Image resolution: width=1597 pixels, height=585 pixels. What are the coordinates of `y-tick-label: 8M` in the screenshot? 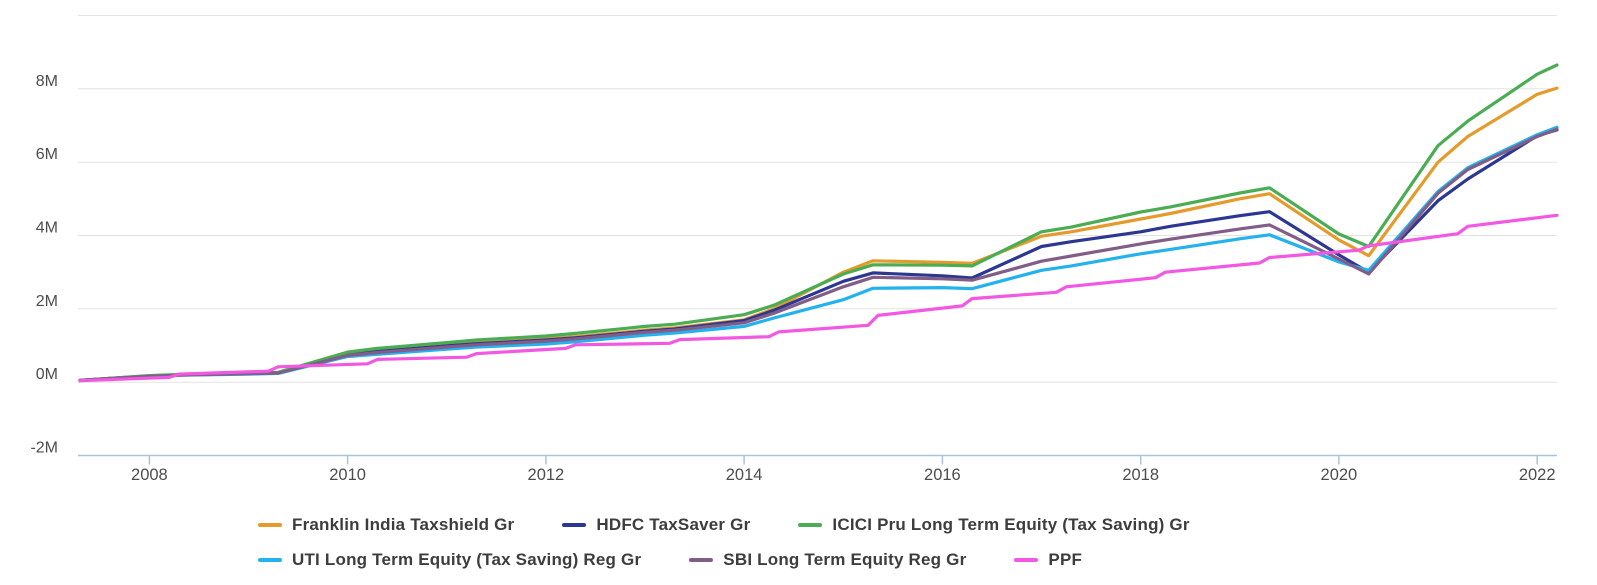 It's located at (47, 81).